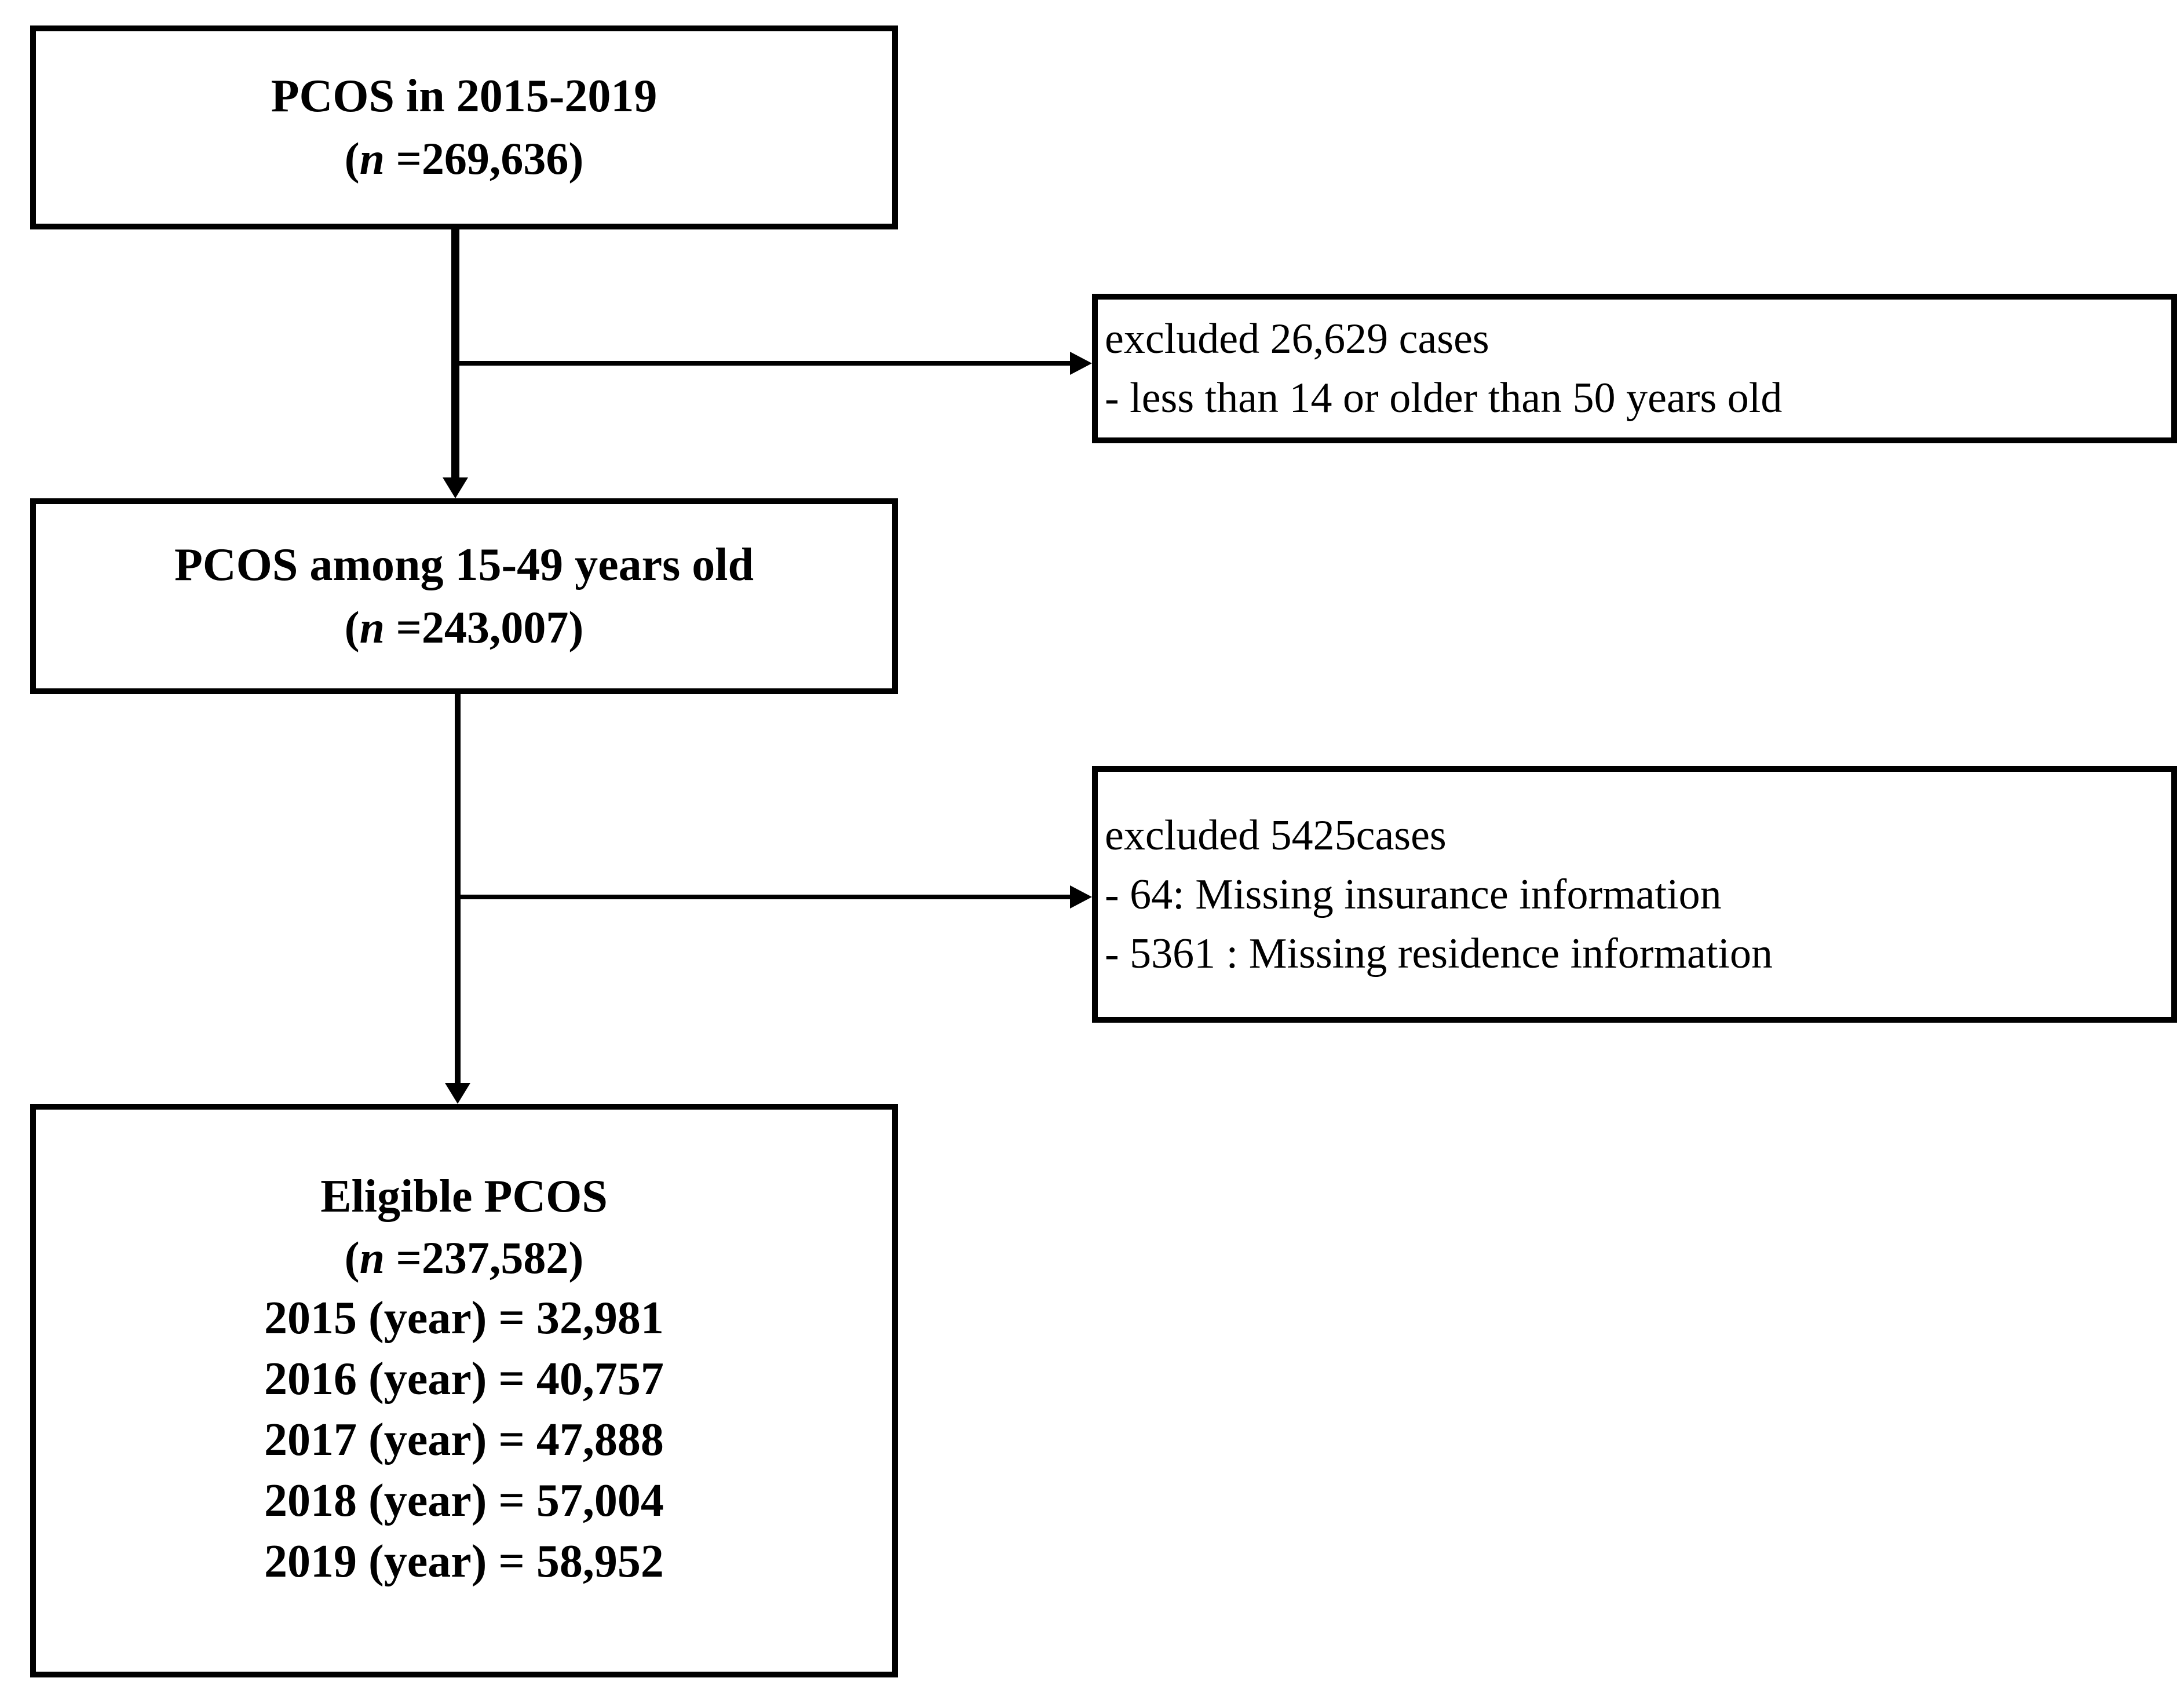 The image size is (2184, 1707). What do you see at coordinates (464, 564) in the screenshot?
I see `cohort-box-age-title: PCOS among 15-49 years old` at bounding box center [464, 564].